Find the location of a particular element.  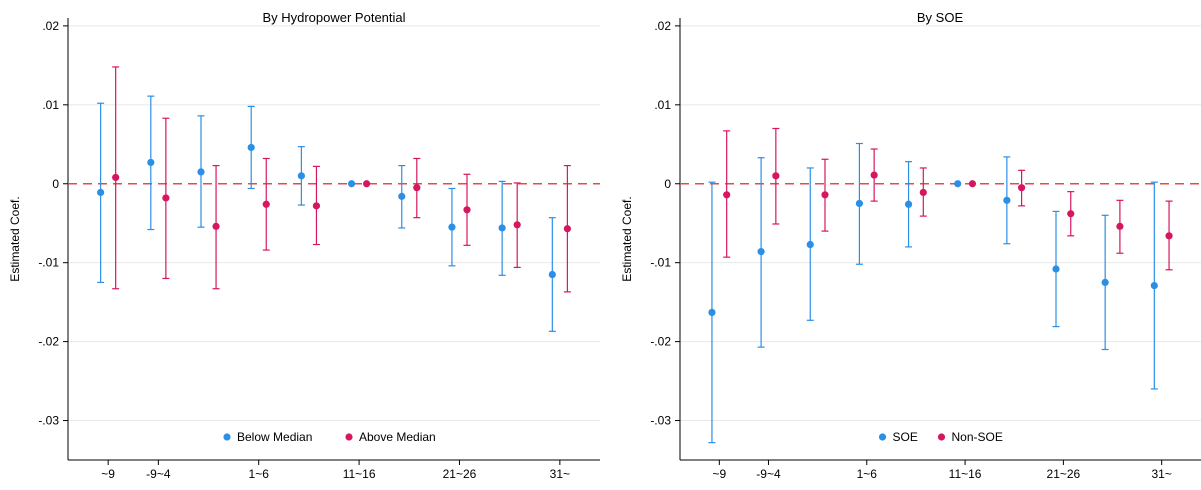

chart-title: By Hydropower Potential is located at coordinates (333, 17).